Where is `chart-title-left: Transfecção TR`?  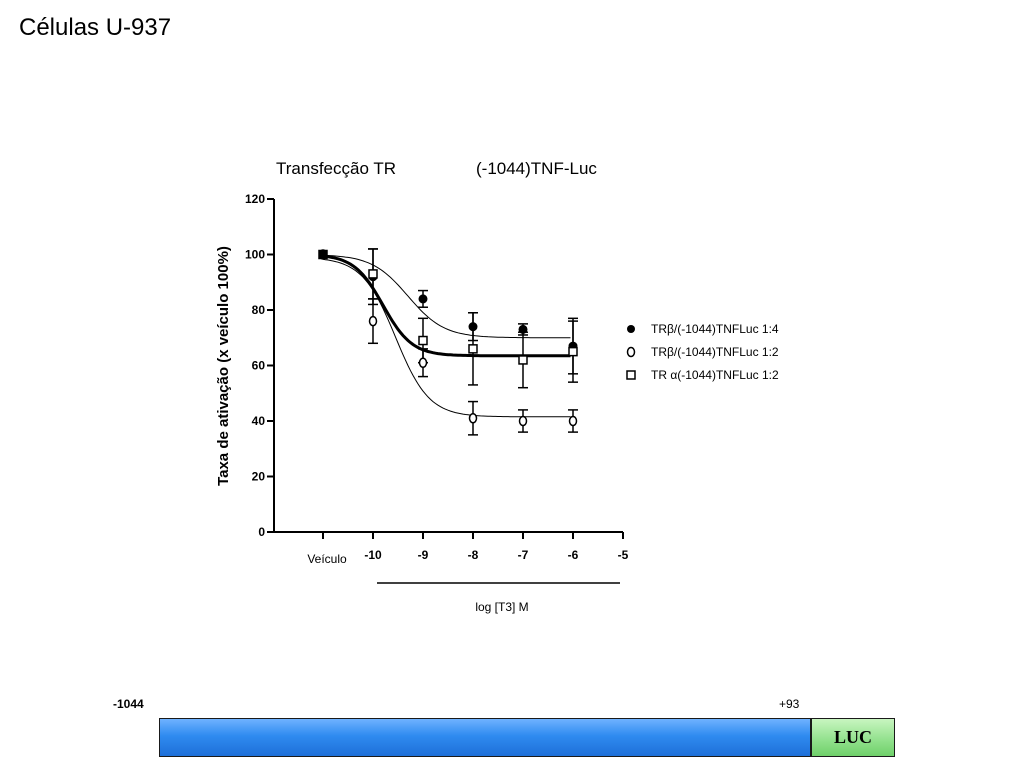
chart-title-left: Transfecção TR is located at coordinates (336, 168).